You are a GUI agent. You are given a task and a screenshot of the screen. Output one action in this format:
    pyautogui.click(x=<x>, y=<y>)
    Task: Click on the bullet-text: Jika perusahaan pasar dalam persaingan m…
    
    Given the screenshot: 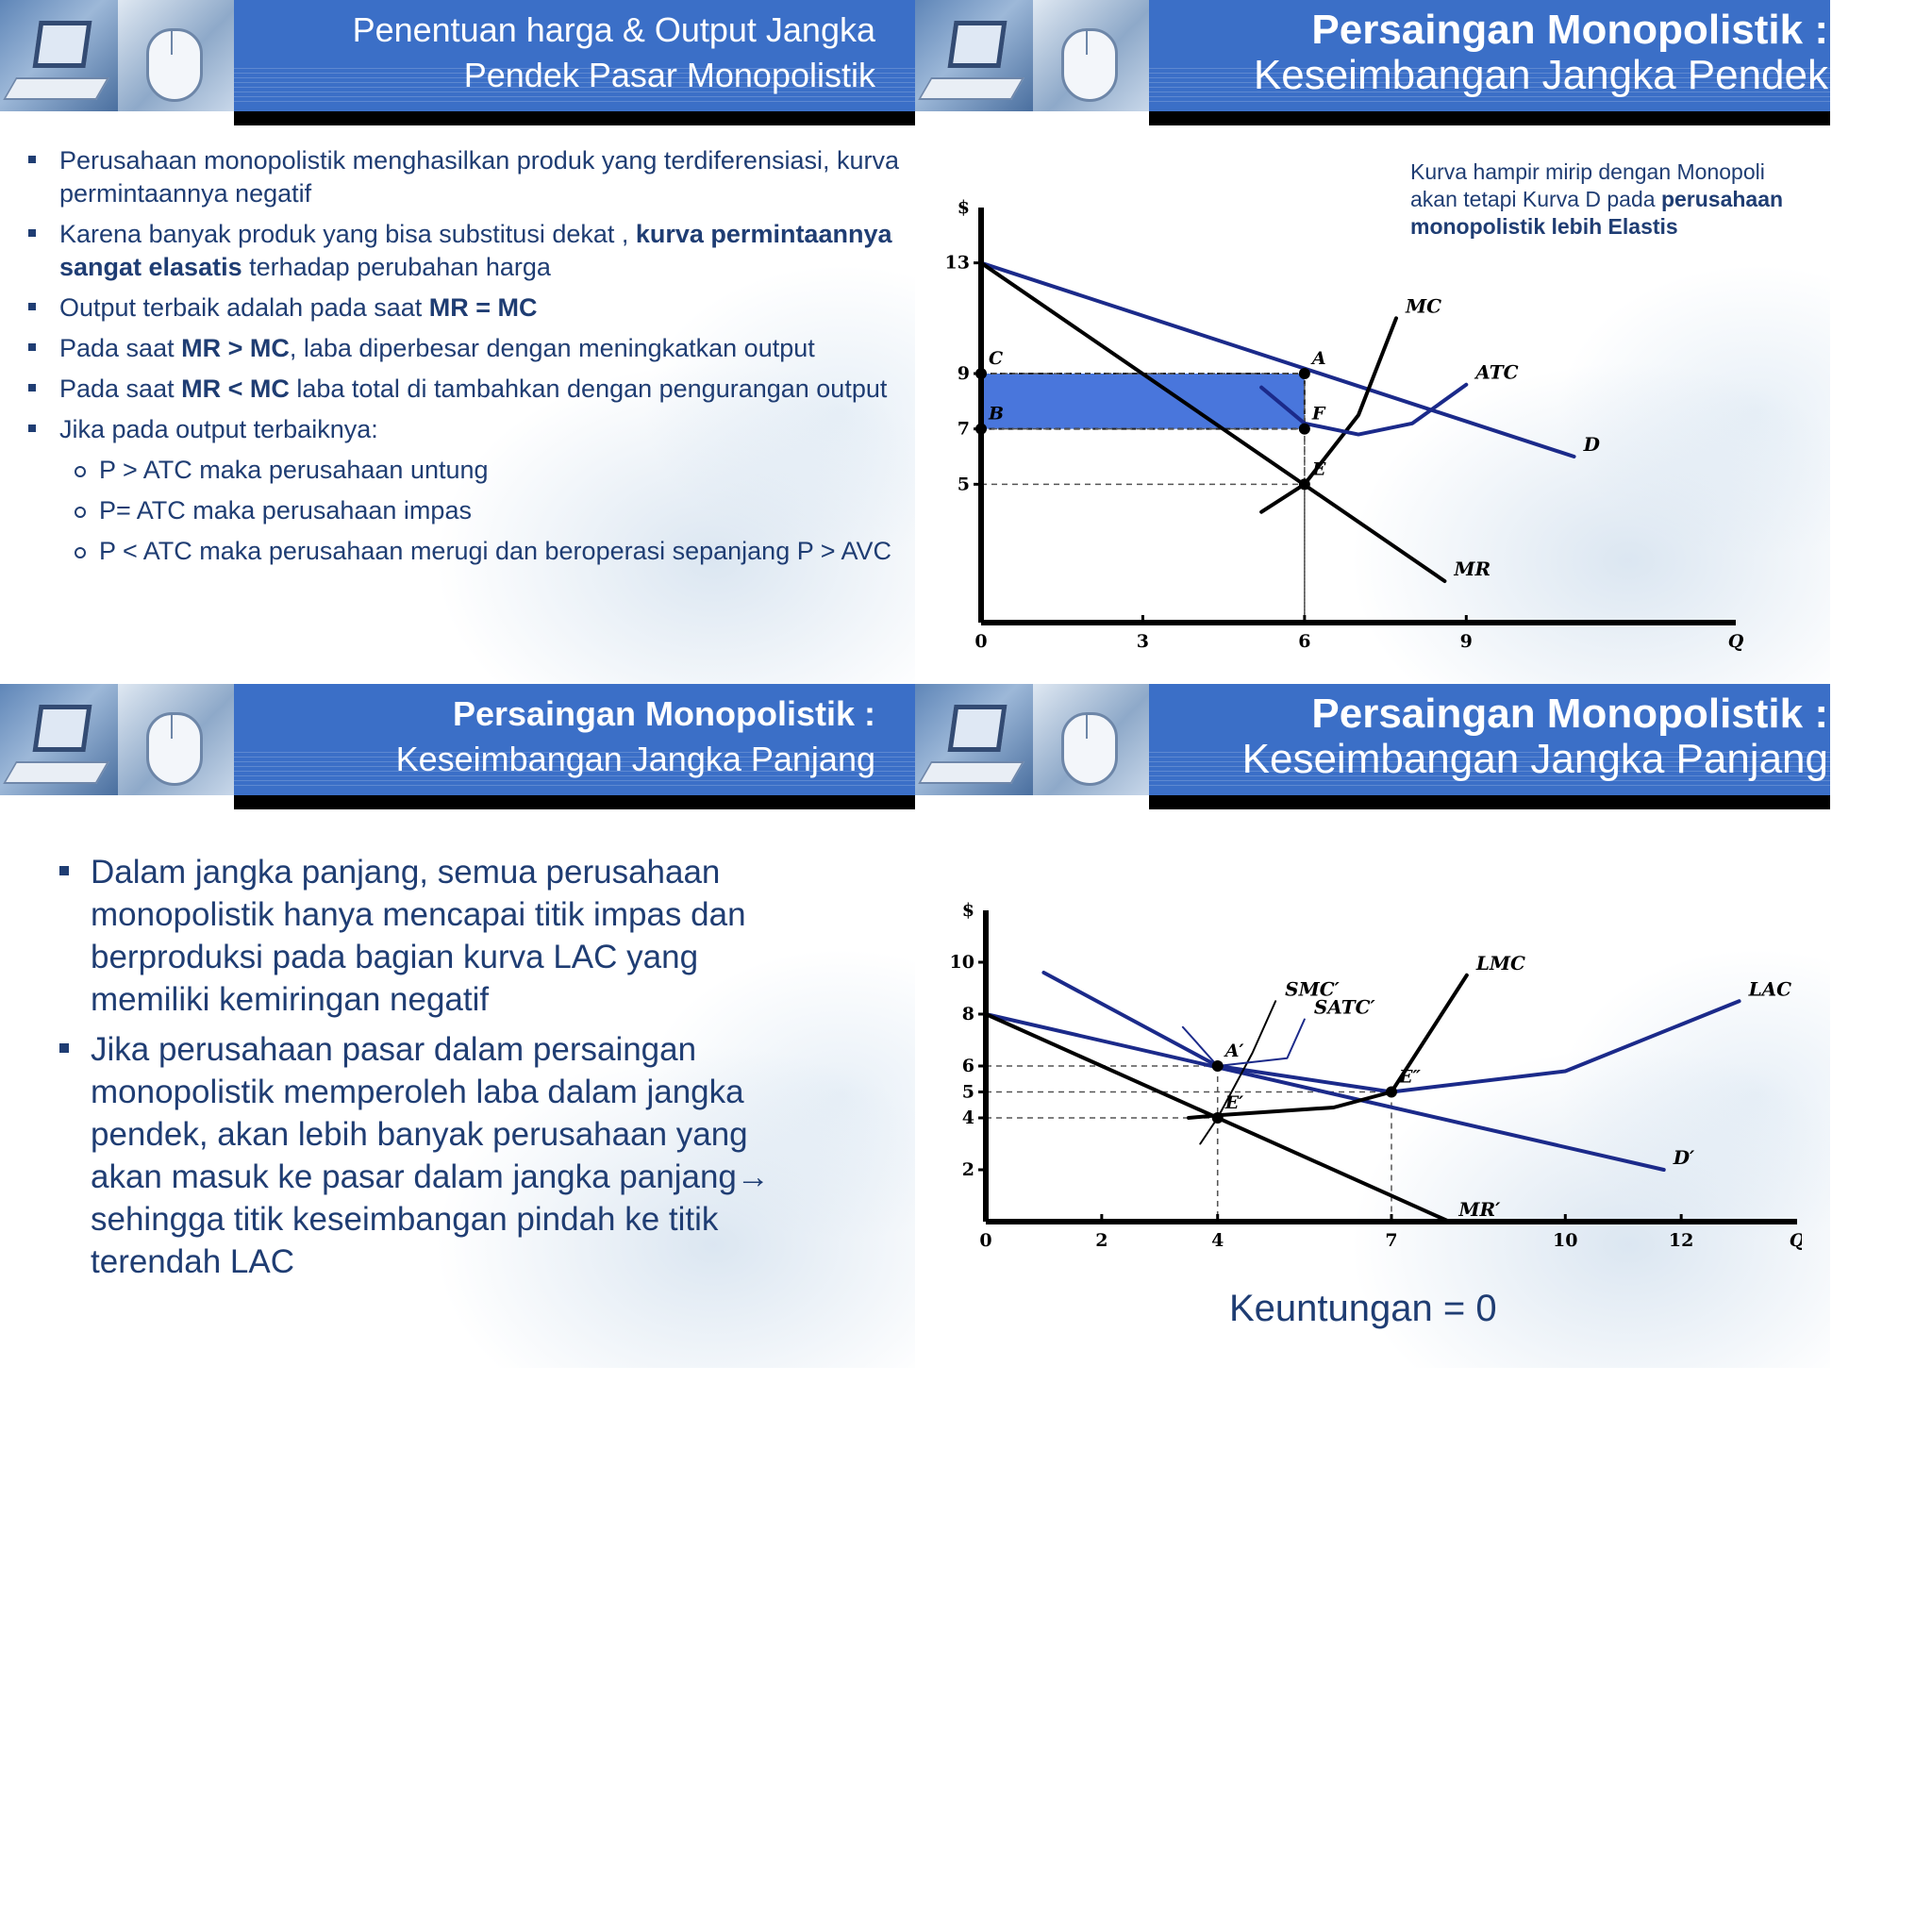 What is the action you would take?
    pyautogui.click(x=431, y=1155)
    